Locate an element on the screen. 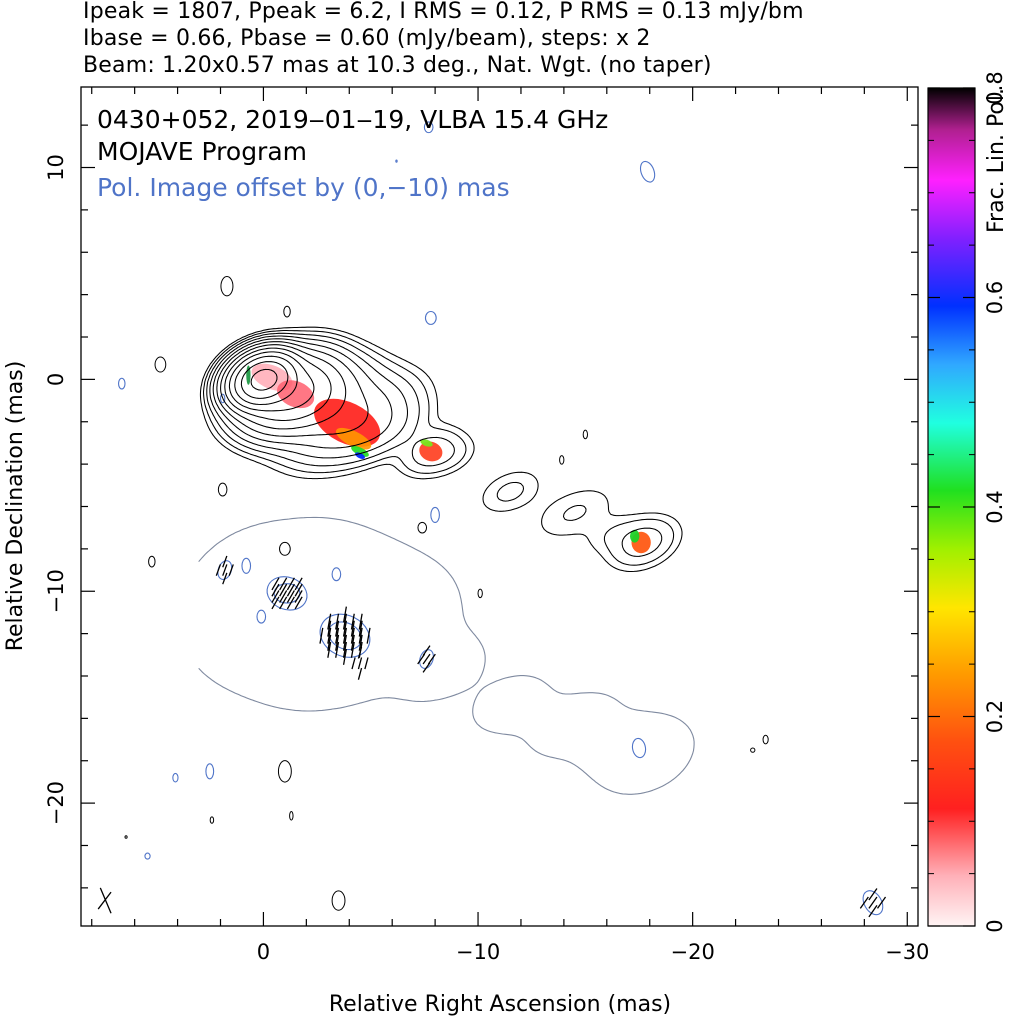 This screenshot has height=1020, width=1027. x-tick-label: −10 is located at coordinates (478, 952).